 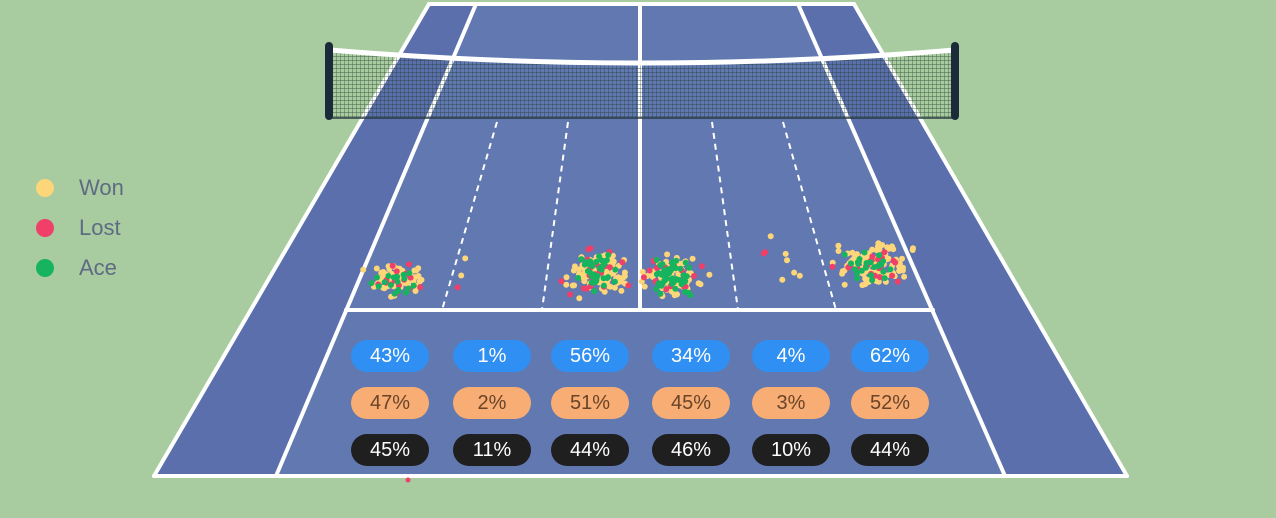 What do you see at coordinates (98, 267) in the screenshot?
I see `legend-label-ace: Ace` at bounding box center [98, 267].